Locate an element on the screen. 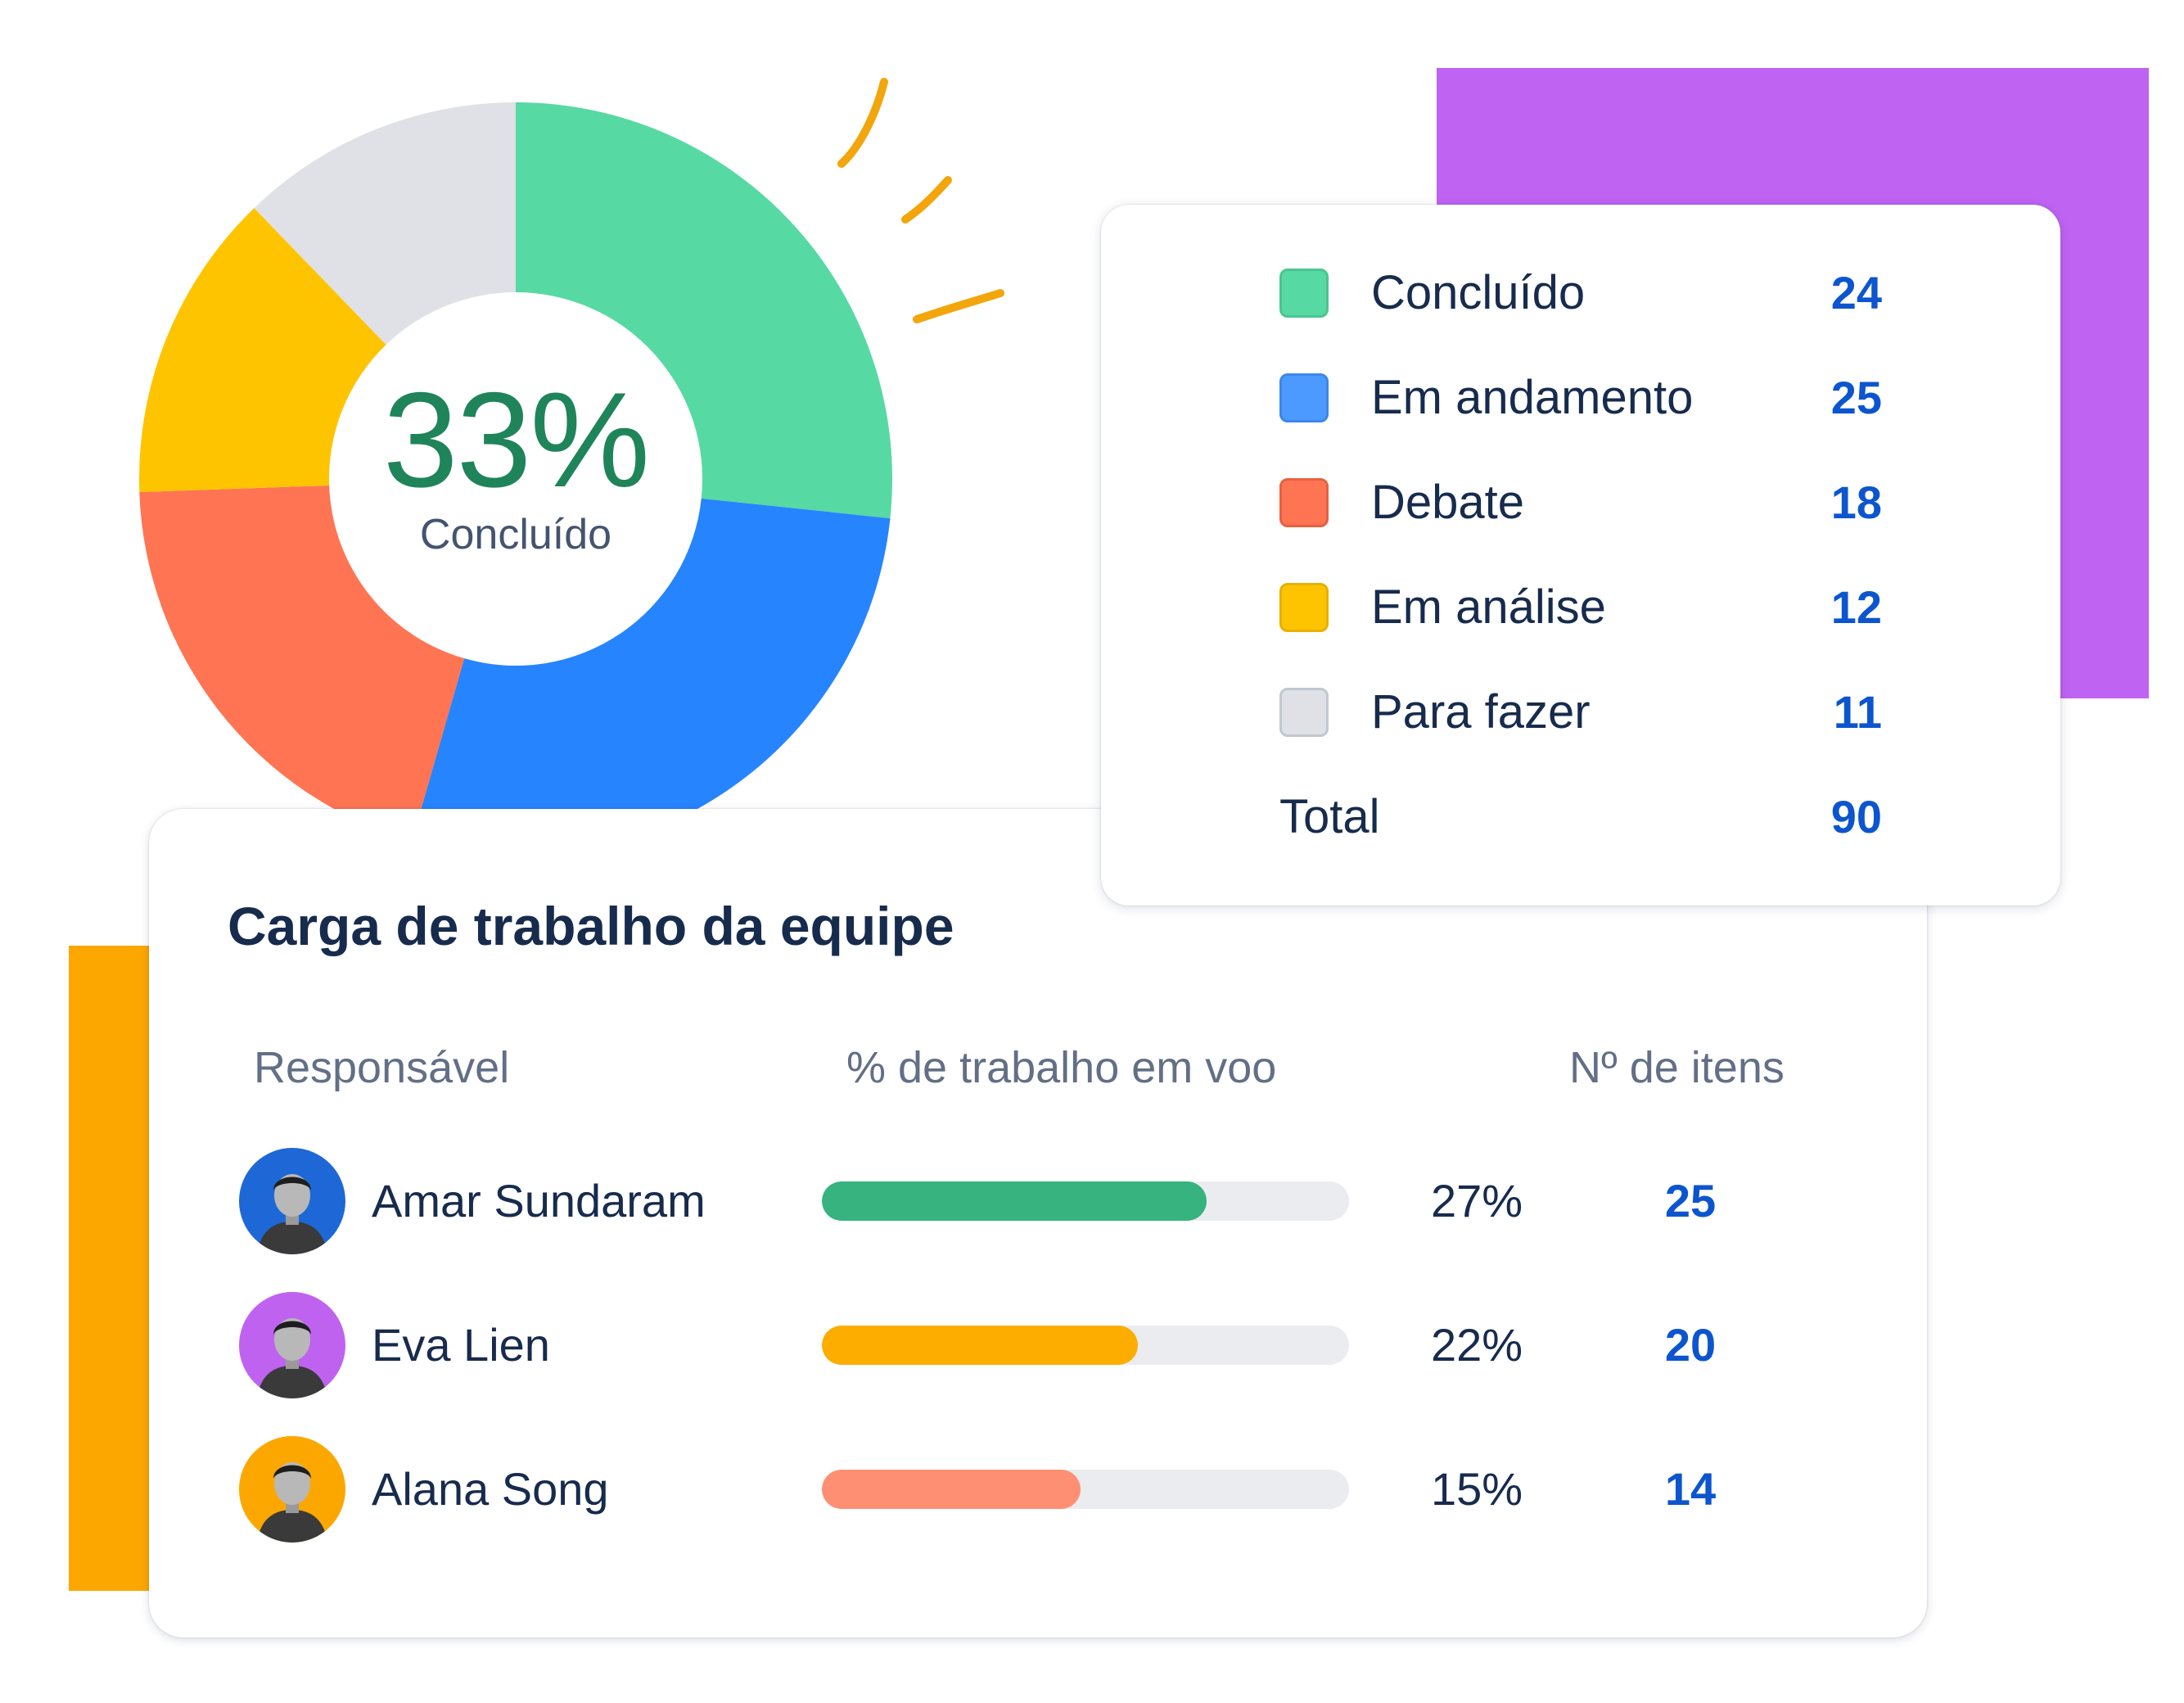 The image size is (2184, 1703). donut-slice-concluido is located at coordinates (704, 310).